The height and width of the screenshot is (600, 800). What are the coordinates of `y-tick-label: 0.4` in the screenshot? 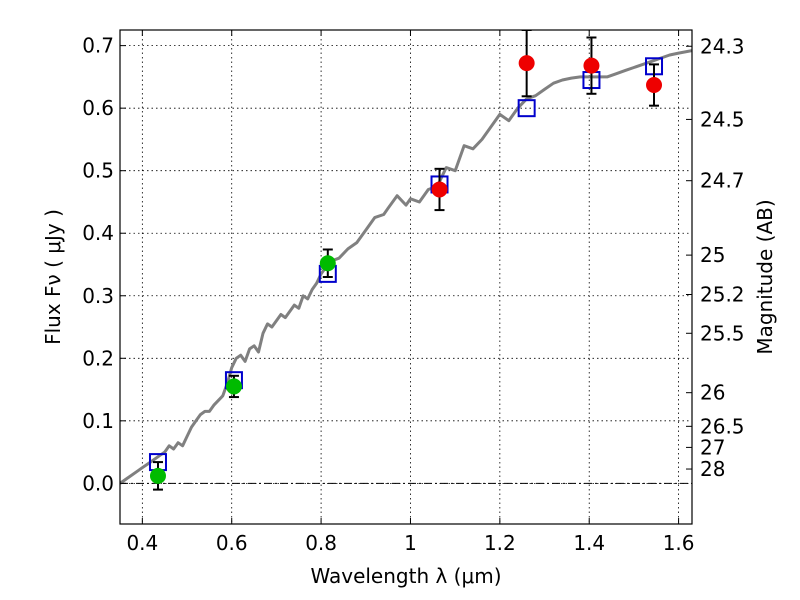 It's located at (98, 233).